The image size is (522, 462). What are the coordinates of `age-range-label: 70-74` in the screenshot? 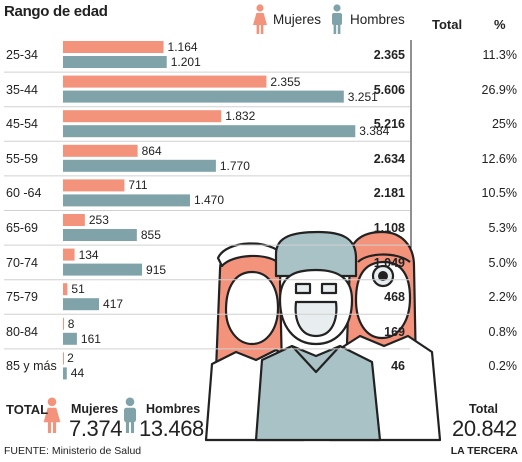 It's located at (22, 262).